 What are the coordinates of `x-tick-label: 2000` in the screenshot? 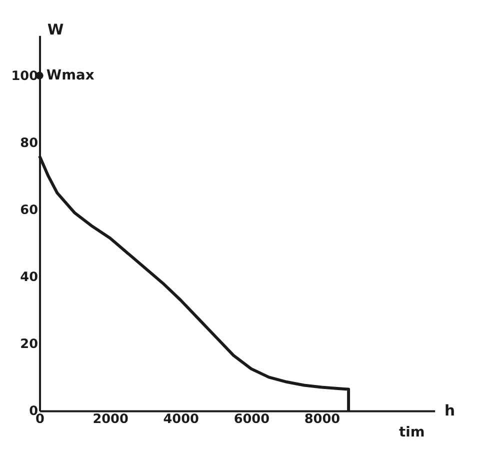 It's located at (110, 420).